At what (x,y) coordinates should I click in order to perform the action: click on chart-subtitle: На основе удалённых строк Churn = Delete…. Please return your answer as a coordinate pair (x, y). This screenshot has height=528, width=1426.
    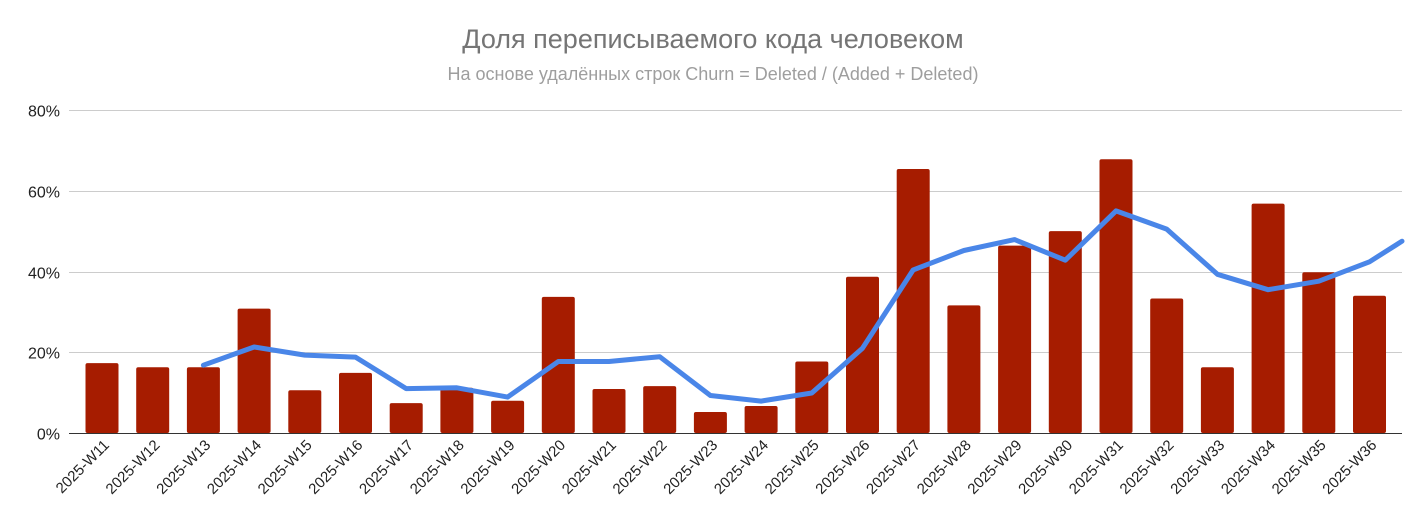
    Looking at the image, I should click on (713, 74).